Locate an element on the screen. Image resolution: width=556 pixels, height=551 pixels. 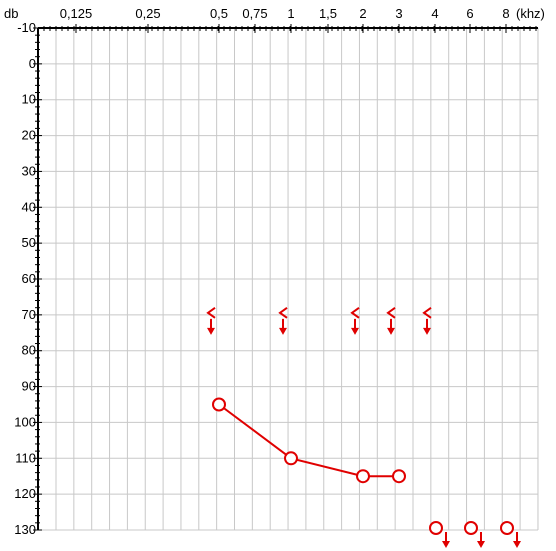
y-tick-label: 90 is located at coordinates (29, 386).